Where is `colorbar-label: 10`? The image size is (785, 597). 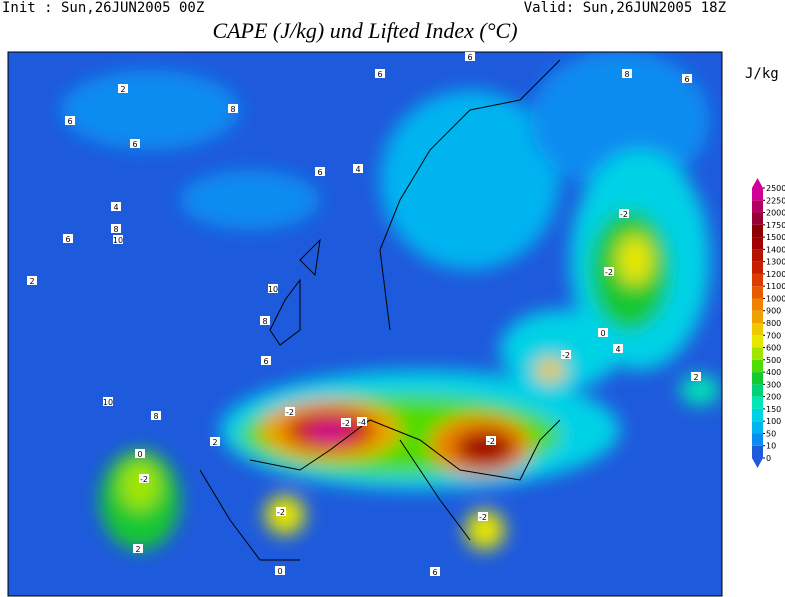 colorbar-label: 10 is located at coordinates (771, 446).